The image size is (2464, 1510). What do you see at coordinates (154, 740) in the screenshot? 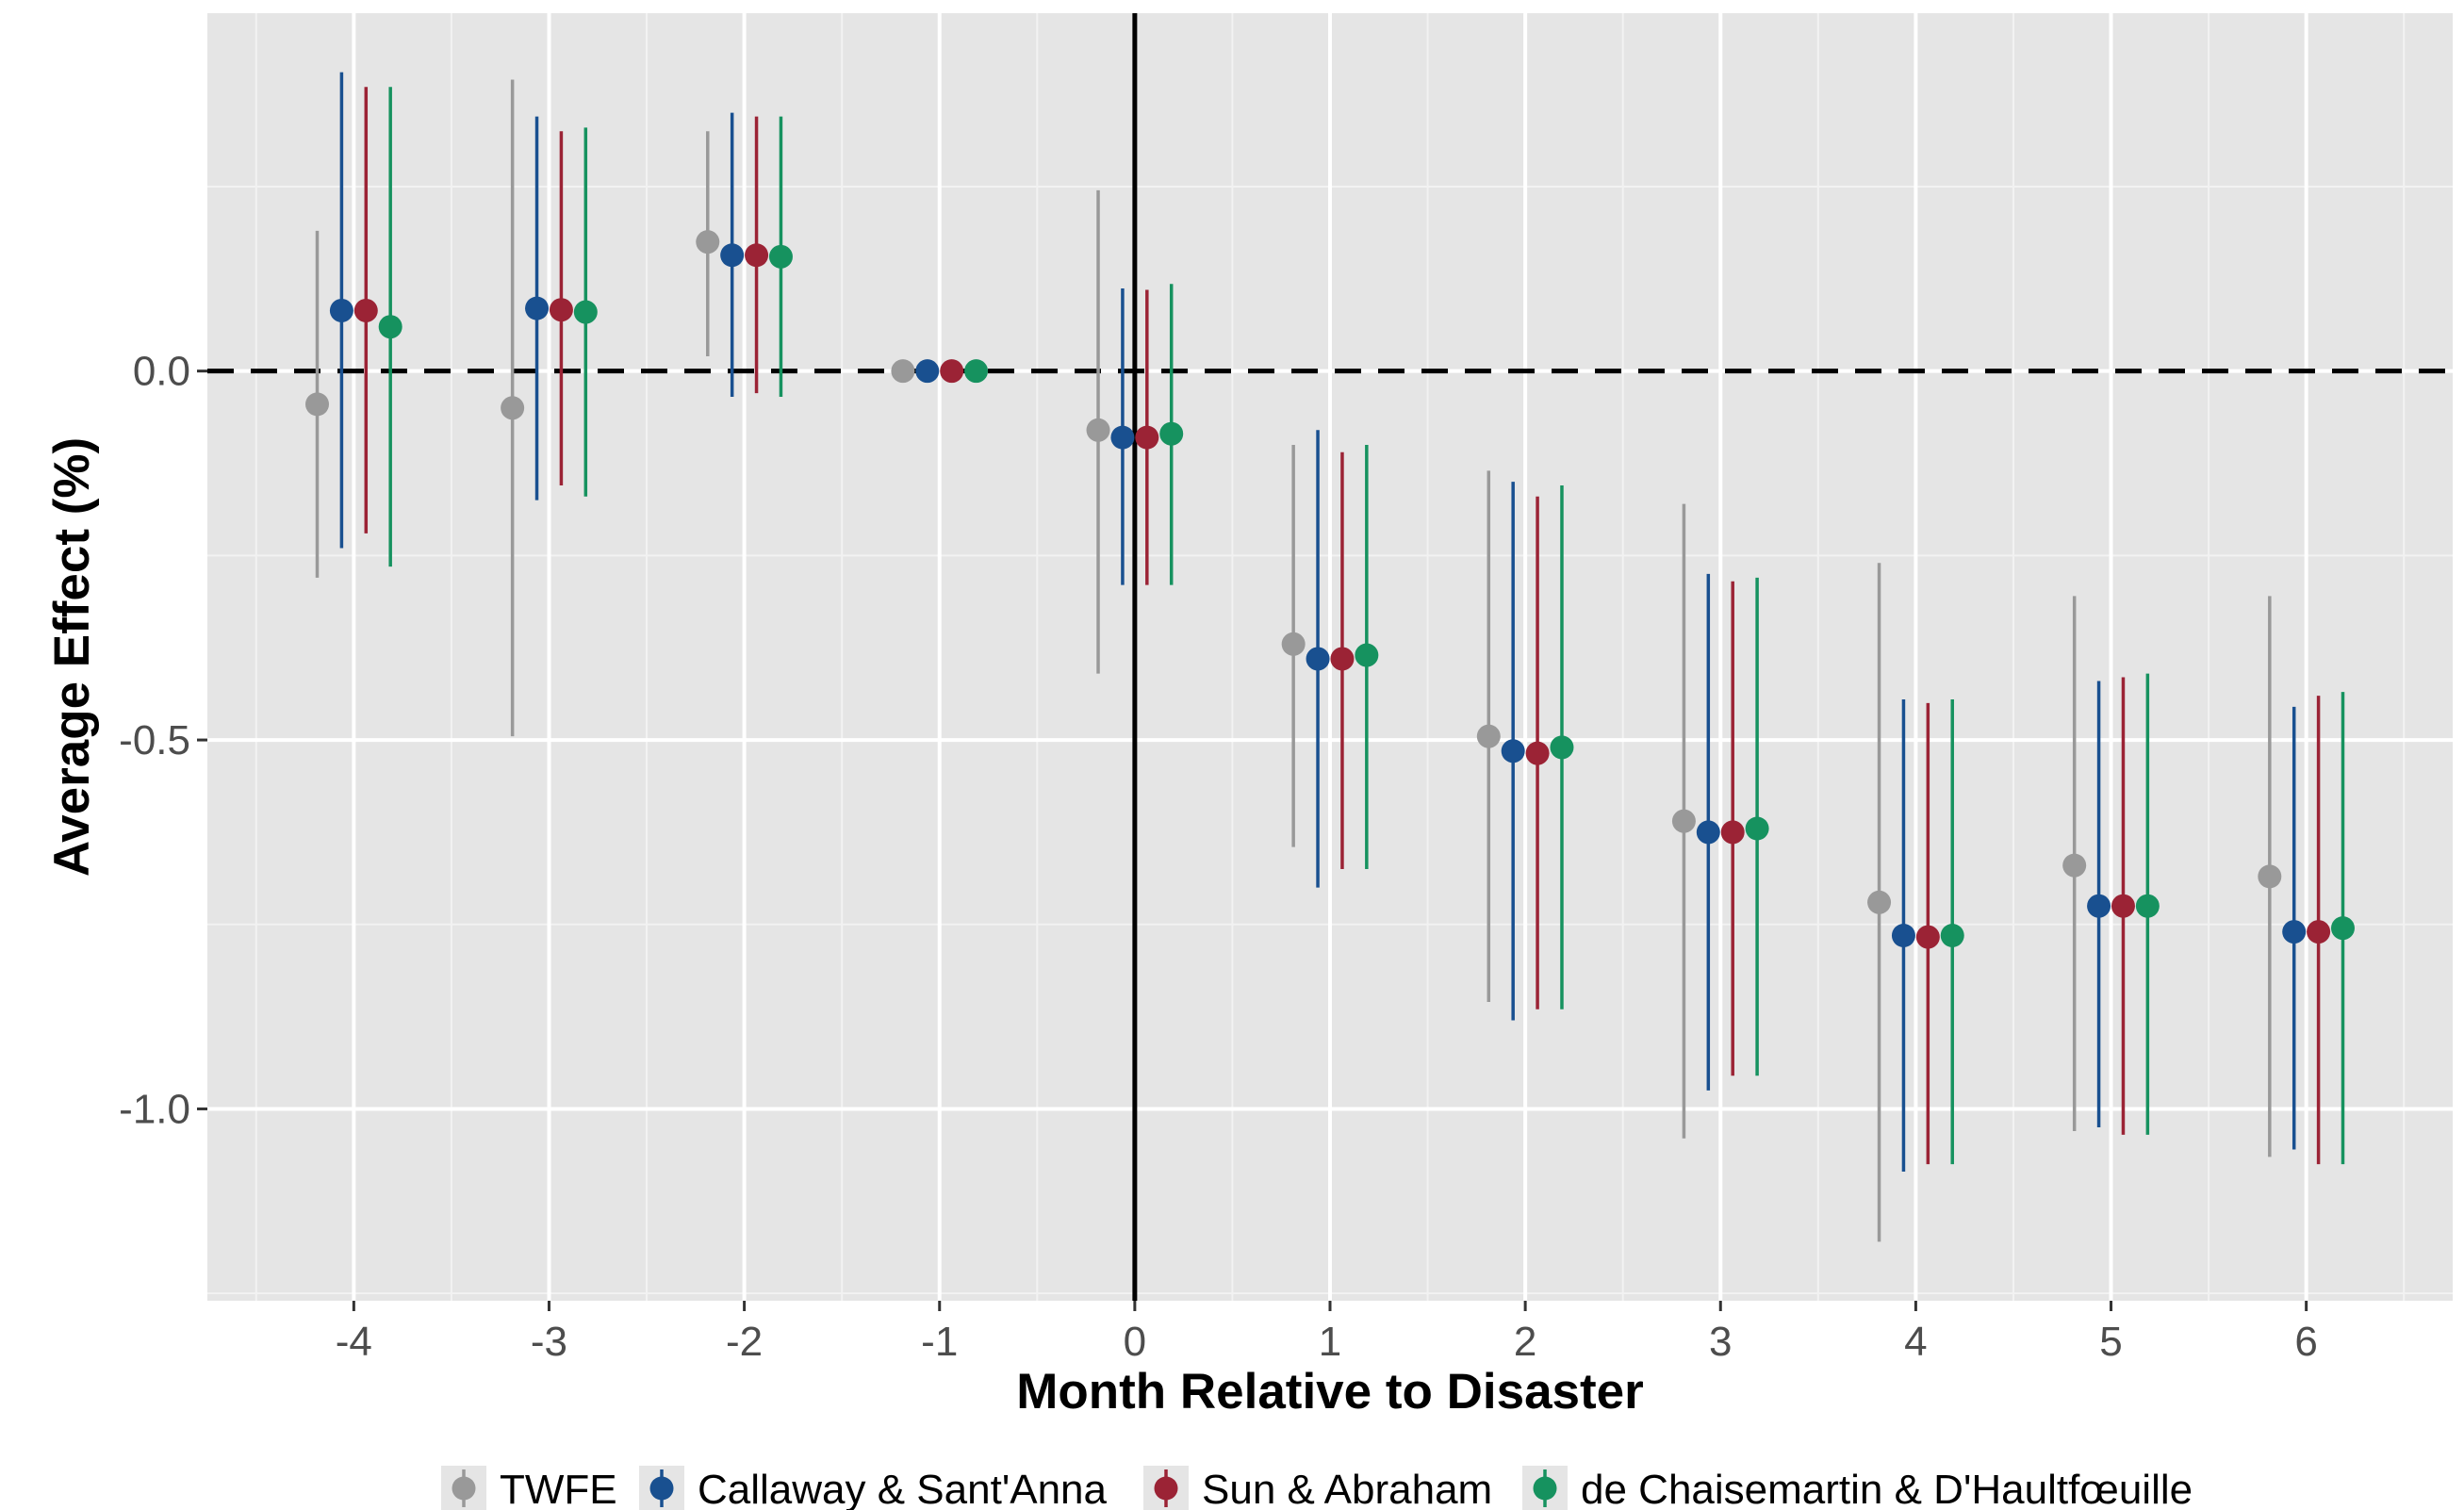
I see `y-tick-label: -0.5` at bounding box center [154, 740].